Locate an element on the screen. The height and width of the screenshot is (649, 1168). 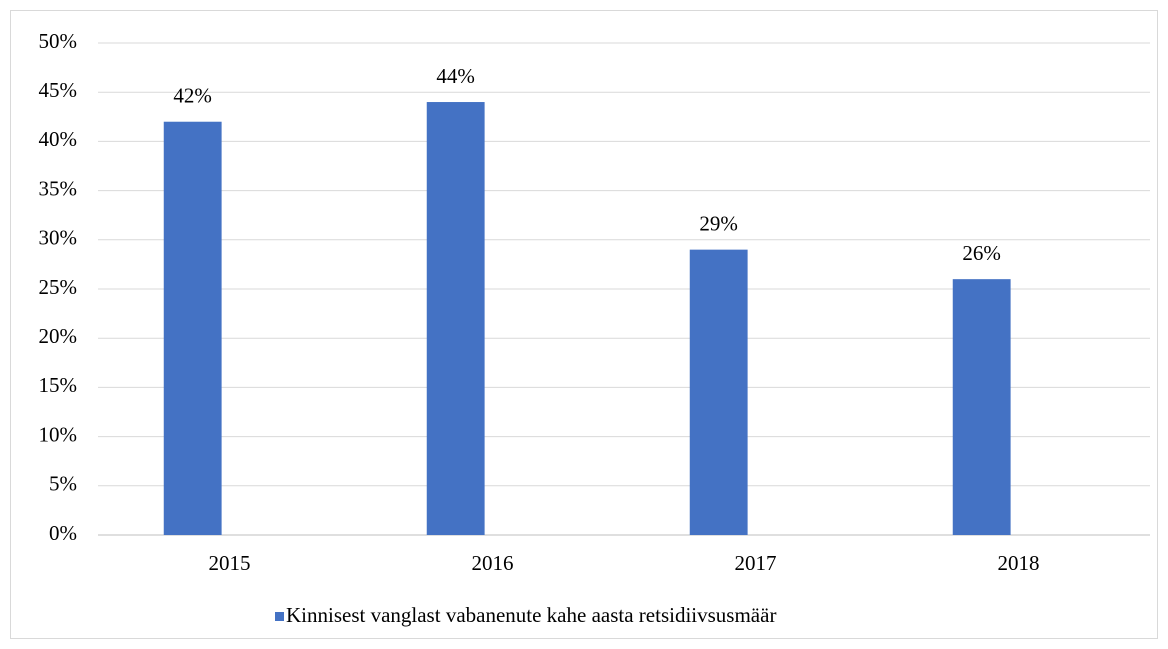
y-tick-label: 45% is located at coordinates (58, 90).